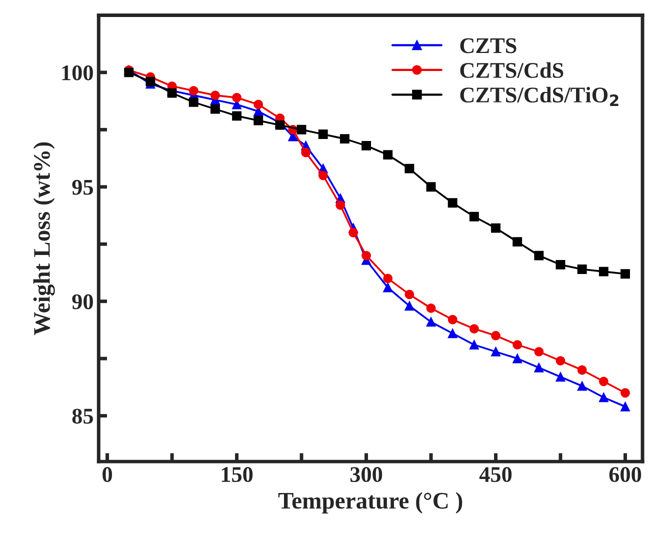 This screenshot has width=649, height=543. Describe the element at coordinates (366, 474) in the screenshot. I see `x-tick-label: 300` at that location.